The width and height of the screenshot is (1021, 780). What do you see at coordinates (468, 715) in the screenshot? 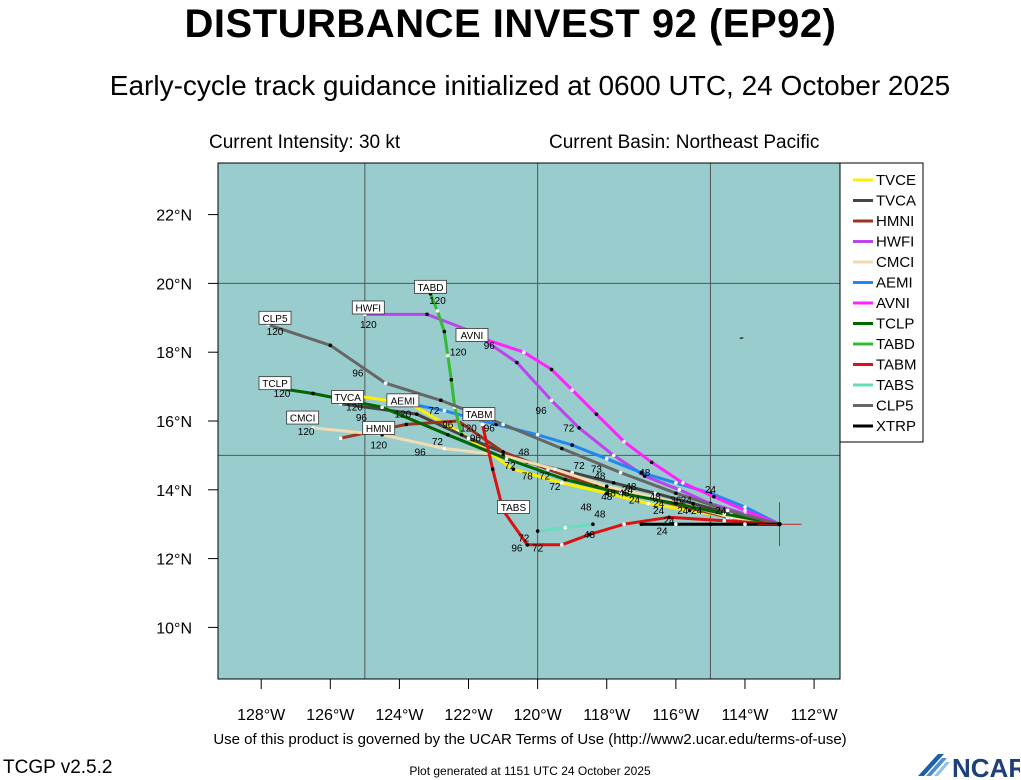
I see `x-tick-label: 122°W` at bounding box center [468, 715].